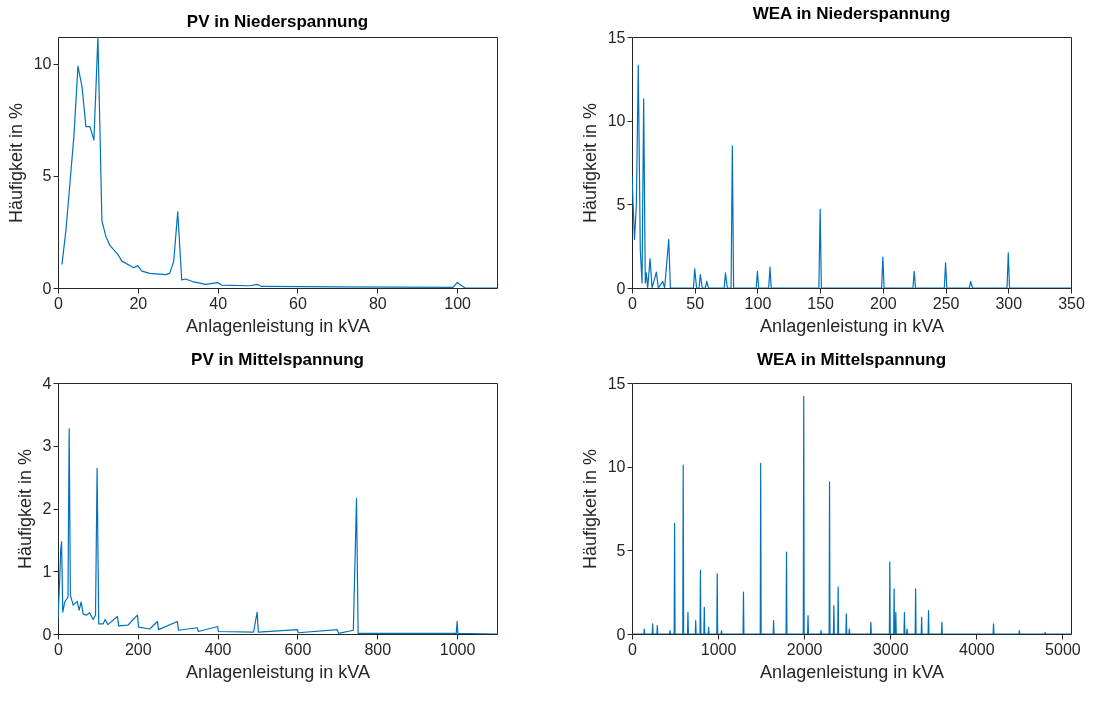 Image resolution: width=1104 pixels, height=711 pixels. I want to click on chart-title: WEA in Niederspannung, so click(851, 13).